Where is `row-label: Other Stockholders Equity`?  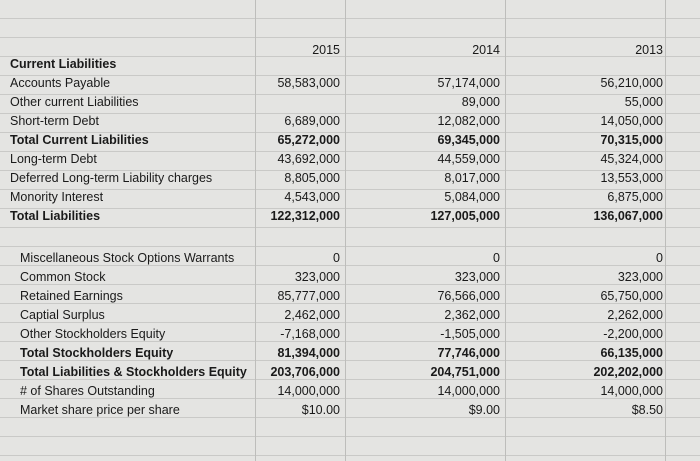
row-label: Other Stockholders Equity is located at coordinates (93, 334).